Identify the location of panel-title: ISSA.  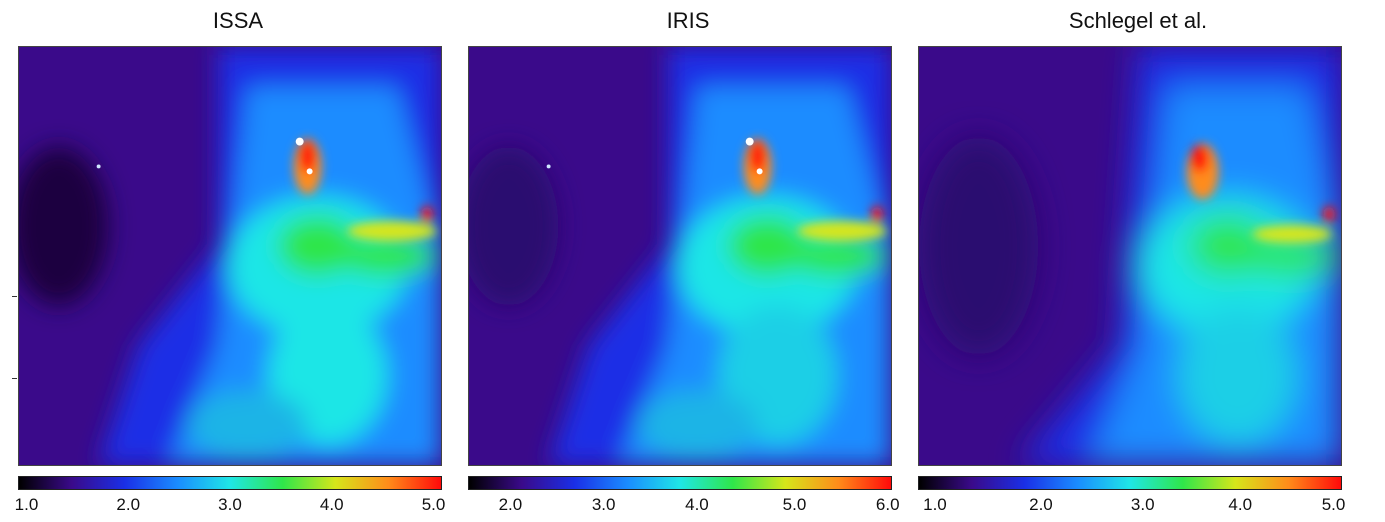
(238, 20).